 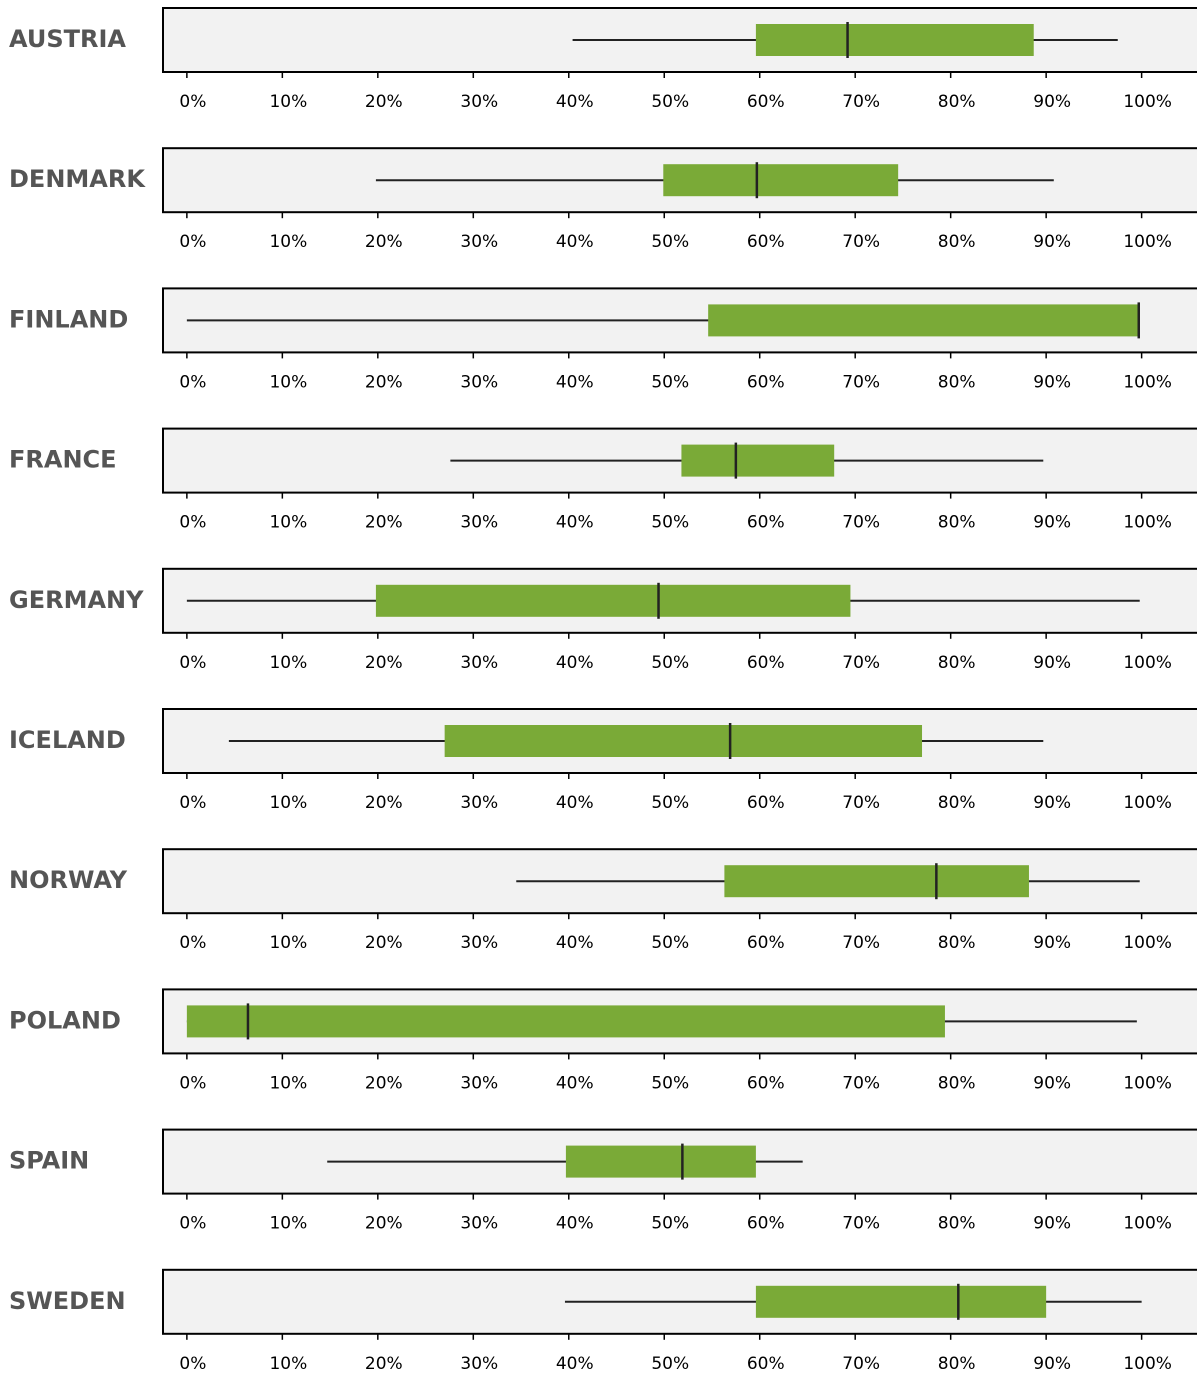 What do you see at coordinates (67, 740) in the screenshot?
I see `country-label: ICELAND` at bounding box center [67, 740].